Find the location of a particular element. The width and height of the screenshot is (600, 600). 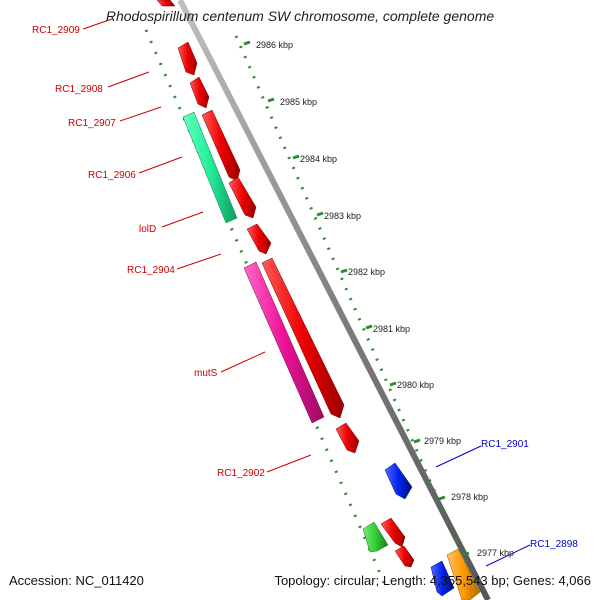

gene-label-rc1-2898: RC1_2898 is located at coordinates (554, 544).